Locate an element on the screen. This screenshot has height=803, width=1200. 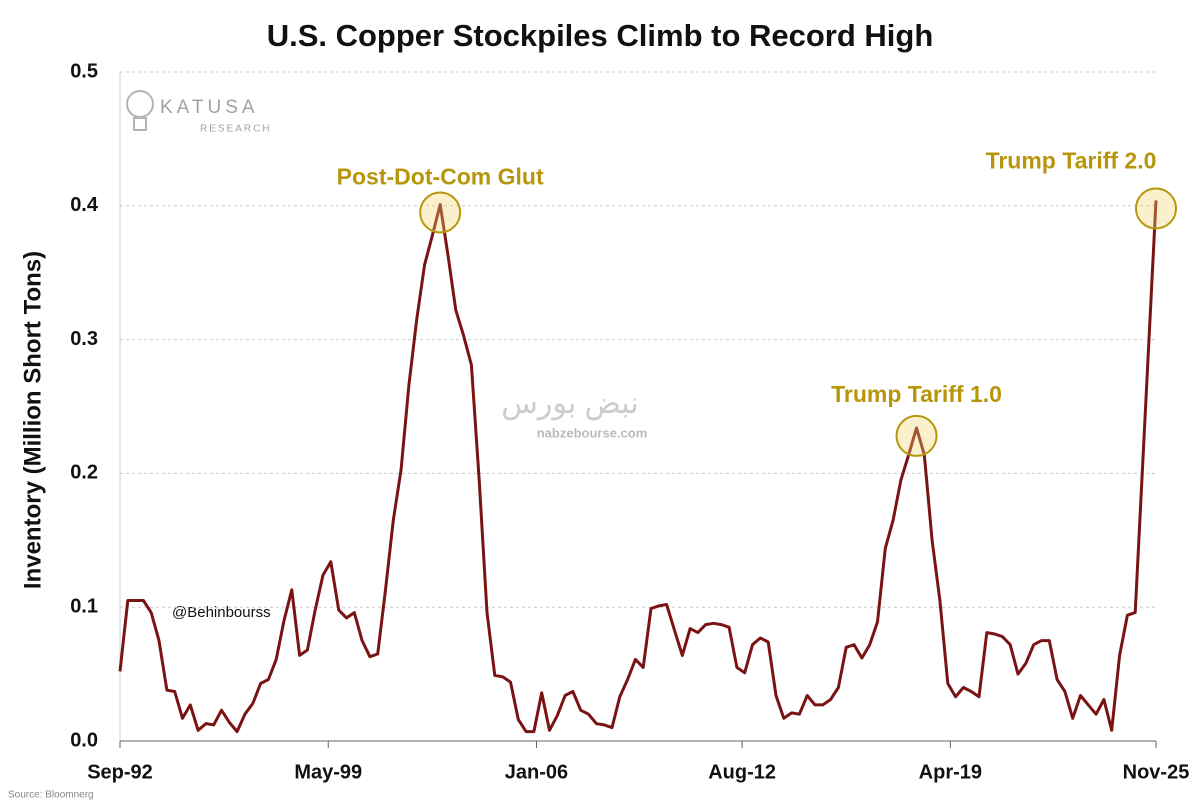
x-tick-label: Apr-19 is located at coordinates (950, 772).